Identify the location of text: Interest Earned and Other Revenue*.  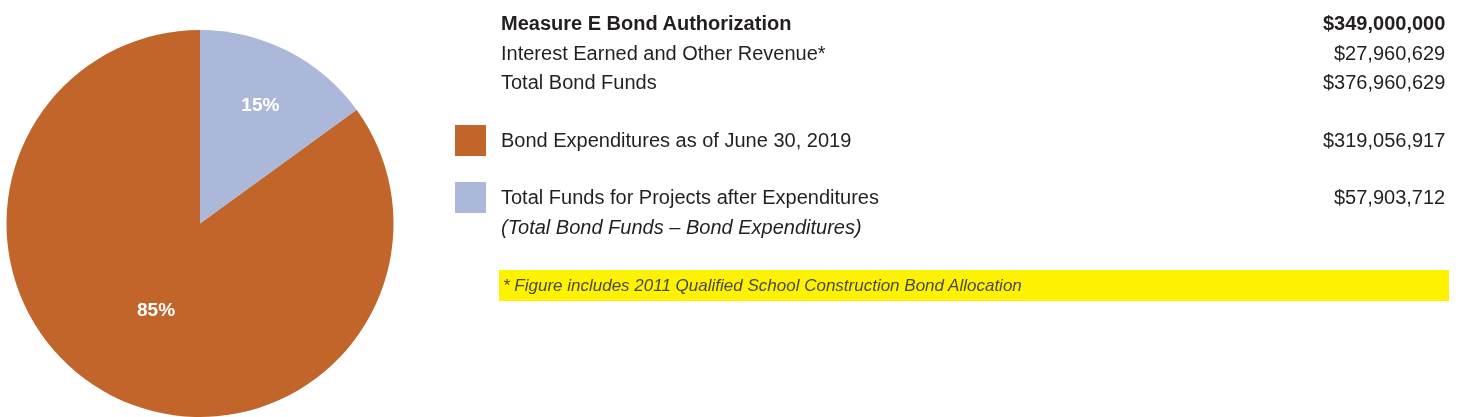
(663, 53).